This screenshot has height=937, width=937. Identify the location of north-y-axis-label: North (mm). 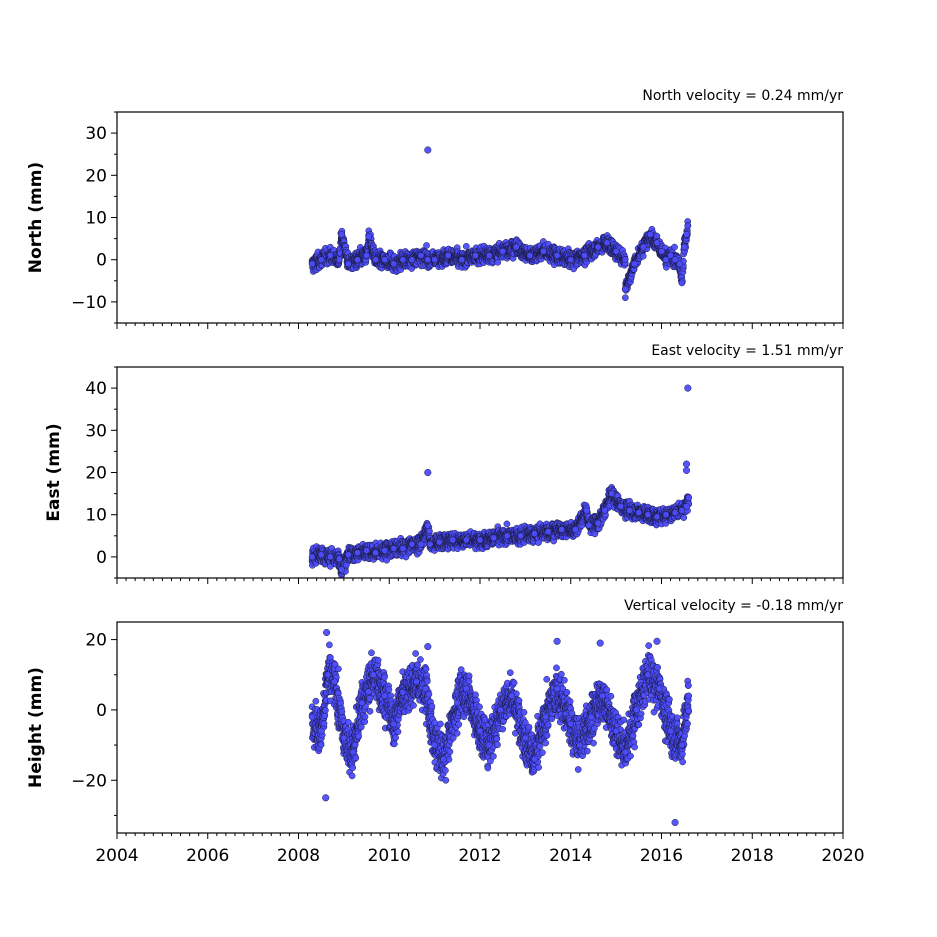
(36, 217).